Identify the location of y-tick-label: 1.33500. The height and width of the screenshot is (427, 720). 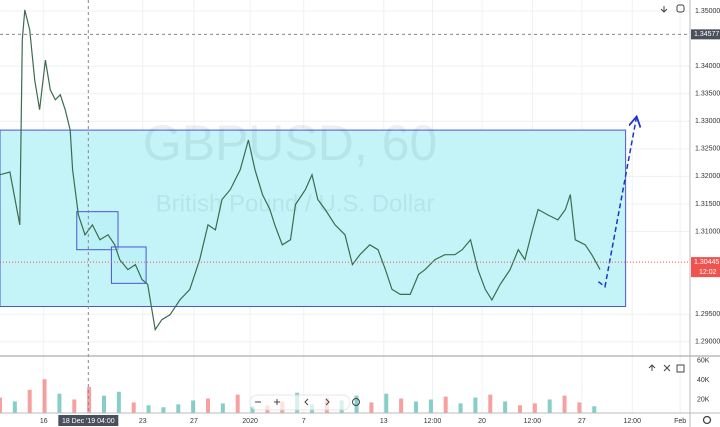
(707, 94).